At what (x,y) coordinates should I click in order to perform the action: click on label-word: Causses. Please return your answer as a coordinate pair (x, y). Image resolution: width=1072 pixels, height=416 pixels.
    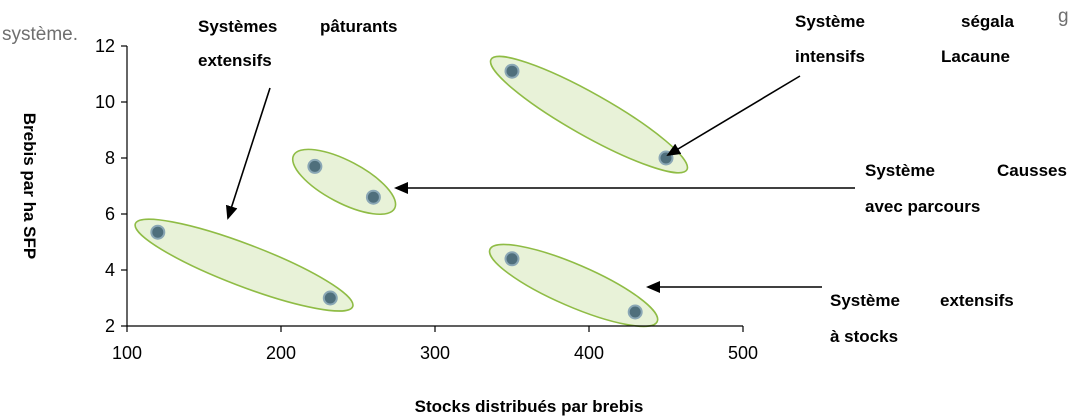
    Looking at the image, I should click on (1032, 170).